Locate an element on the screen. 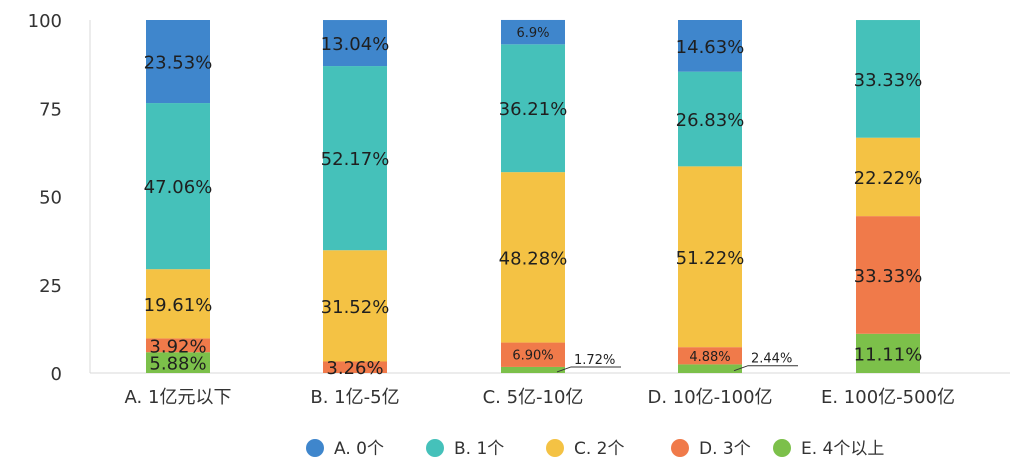  data-label-1-1: 5.88% is located at coordinates (177, 364).